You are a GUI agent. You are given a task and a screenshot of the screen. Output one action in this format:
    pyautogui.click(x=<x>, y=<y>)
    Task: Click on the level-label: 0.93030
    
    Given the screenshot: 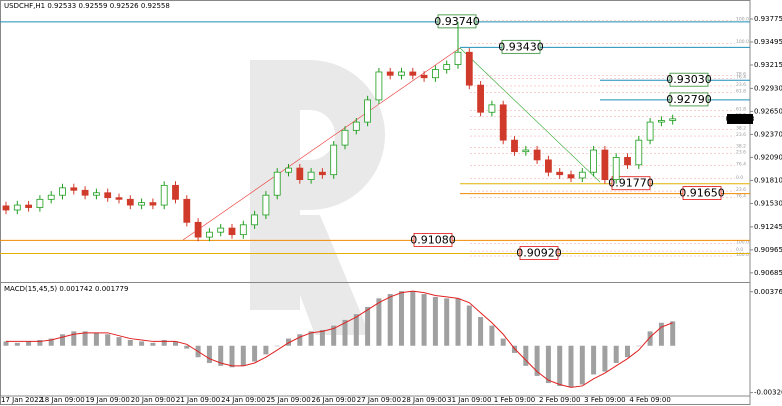 What is the action you would take?
    pyautogui.click(x=689, y=79)
    